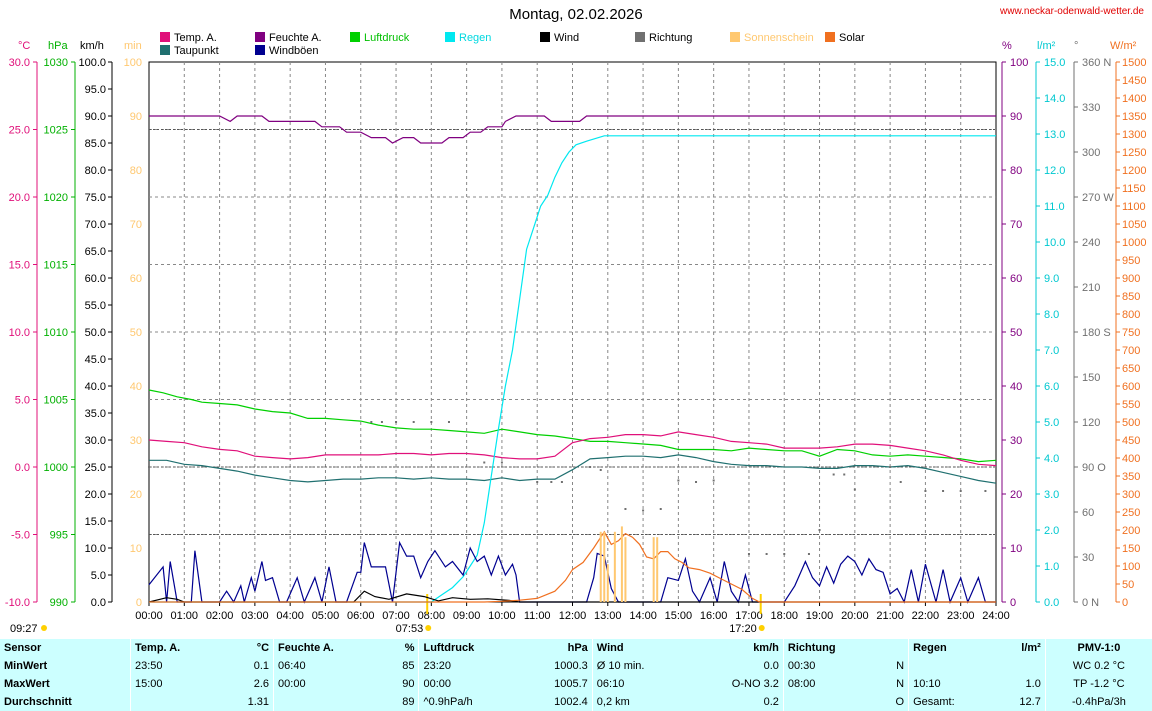 The image size is (1152, 711). I want to click on axis-tick-label-wind: 25.0, so click(95, 468).